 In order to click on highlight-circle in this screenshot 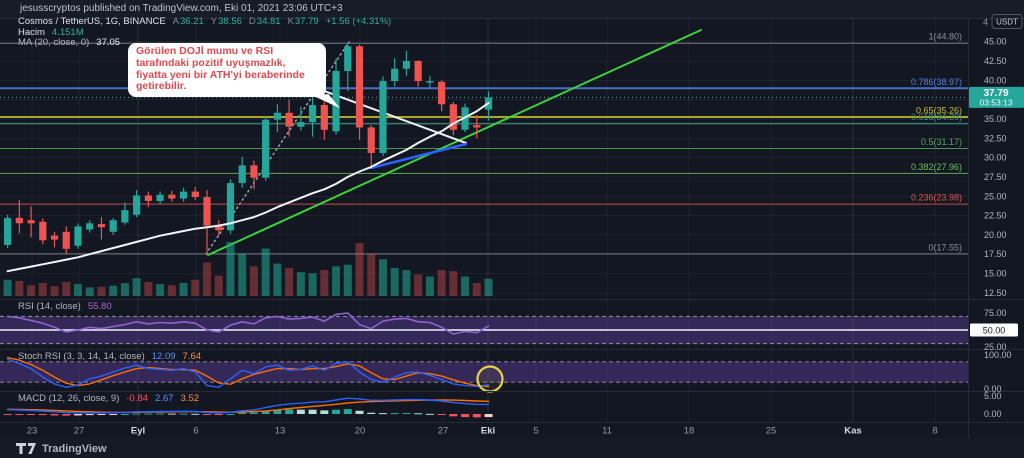, I will do `click(490, 379)`.